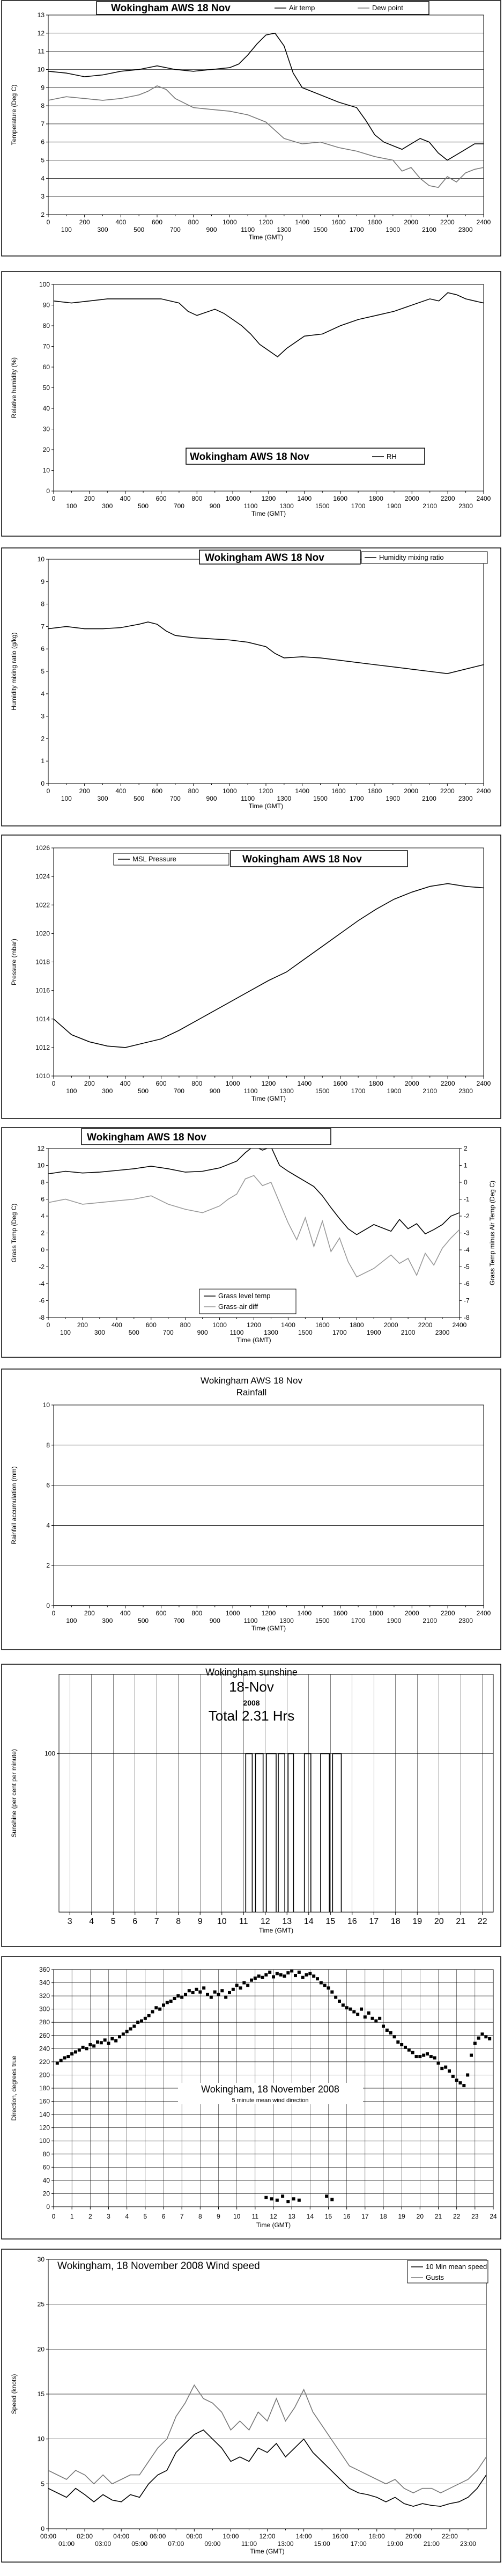 Image resolution: width=504 pixels, height=2576 pixels. I want to click on x-tick-label: 17, so click(365, 2216).